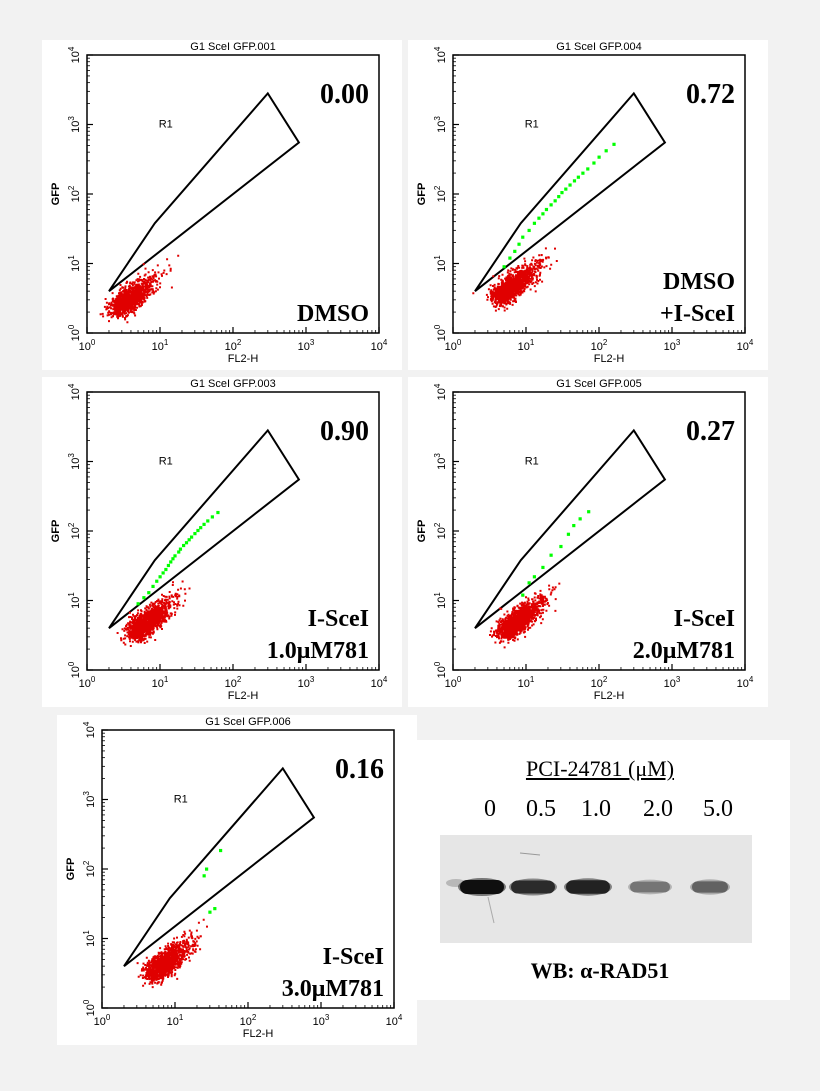 This screenshot has height=1091, width=820. I want to click on x-tick-label: 10³, so click(306, 345).